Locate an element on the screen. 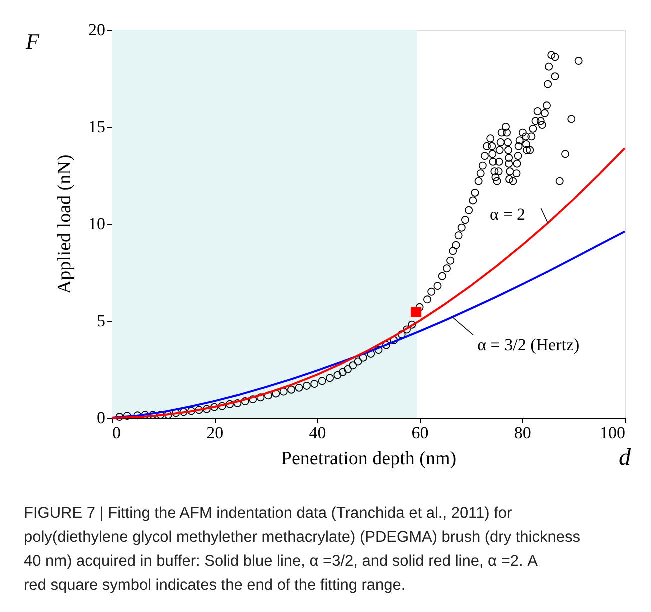  y-tick-label: 0 is located at coordinates (101, 418).